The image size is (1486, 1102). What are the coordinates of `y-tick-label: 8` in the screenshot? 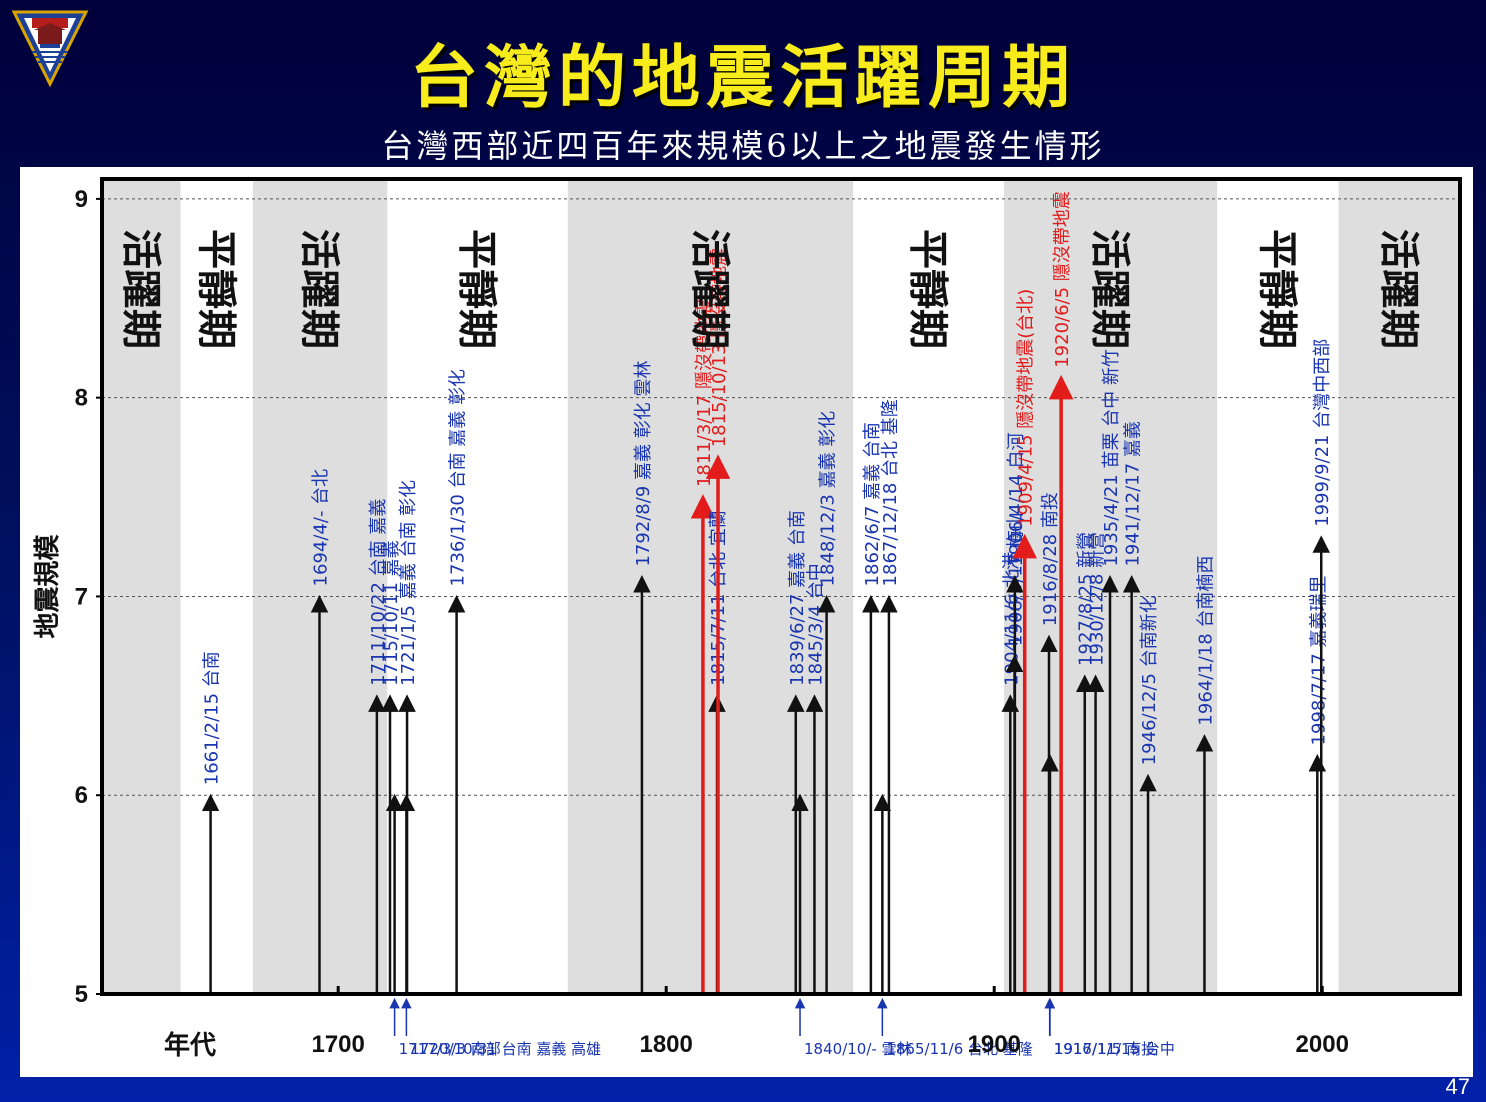 It's located at (81, 398).